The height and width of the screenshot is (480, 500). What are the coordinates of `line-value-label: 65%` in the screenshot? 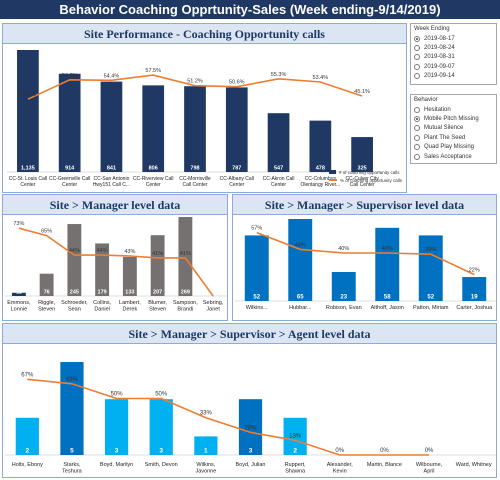 It's located at (46, 232).